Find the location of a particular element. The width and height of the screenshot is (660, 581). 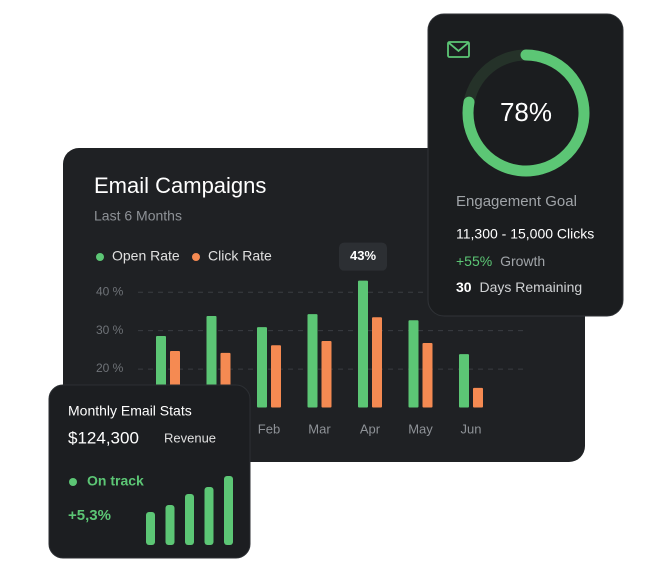

value-label: 43% is located at coordinates (363, 255).